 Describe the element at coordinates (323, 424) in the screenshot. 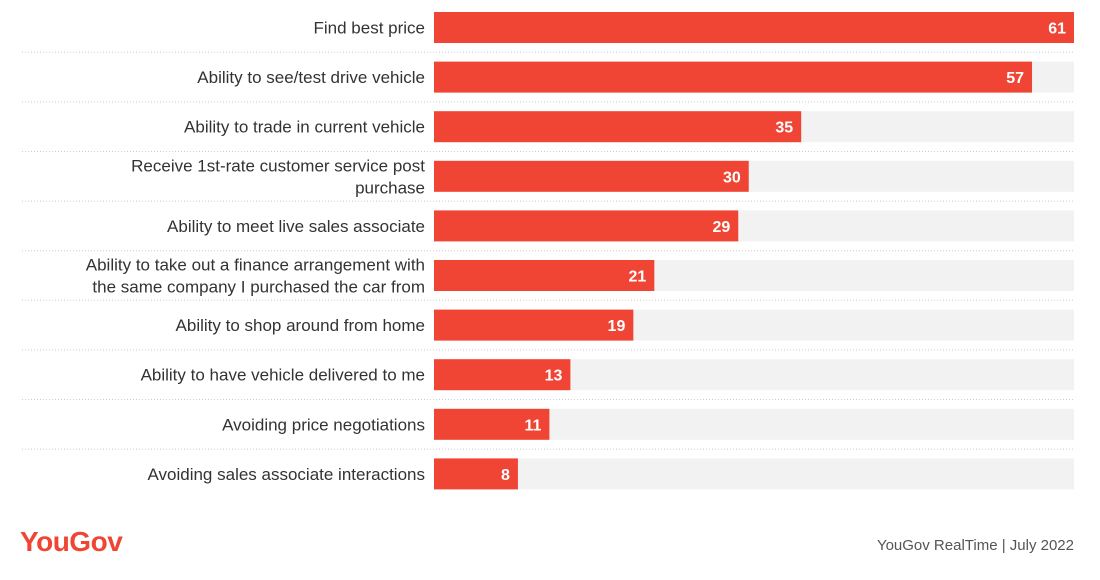

I see `category-label: Avoiding price negotiations` at that location.